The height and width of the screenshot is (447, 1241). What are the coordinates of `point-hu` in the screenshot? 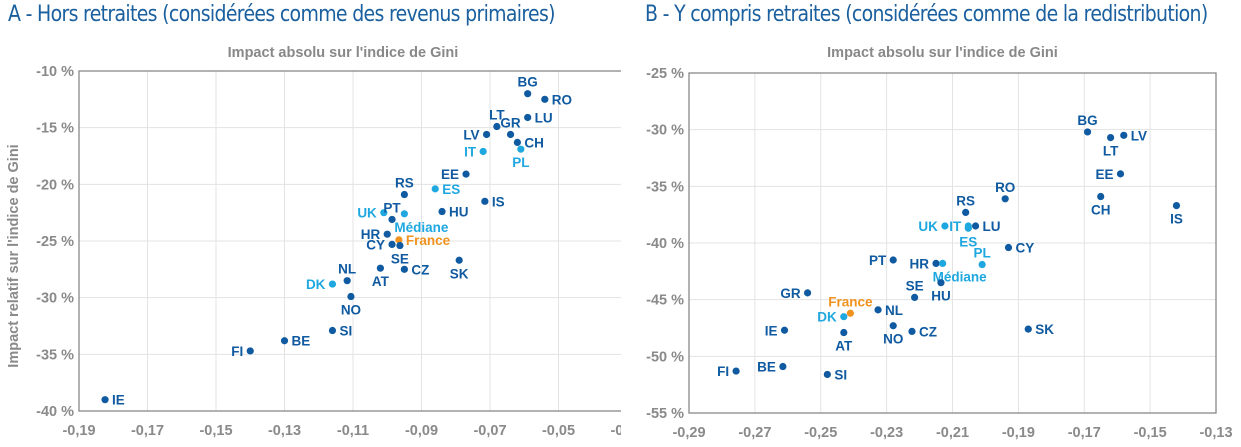 It's located at (941, 283).